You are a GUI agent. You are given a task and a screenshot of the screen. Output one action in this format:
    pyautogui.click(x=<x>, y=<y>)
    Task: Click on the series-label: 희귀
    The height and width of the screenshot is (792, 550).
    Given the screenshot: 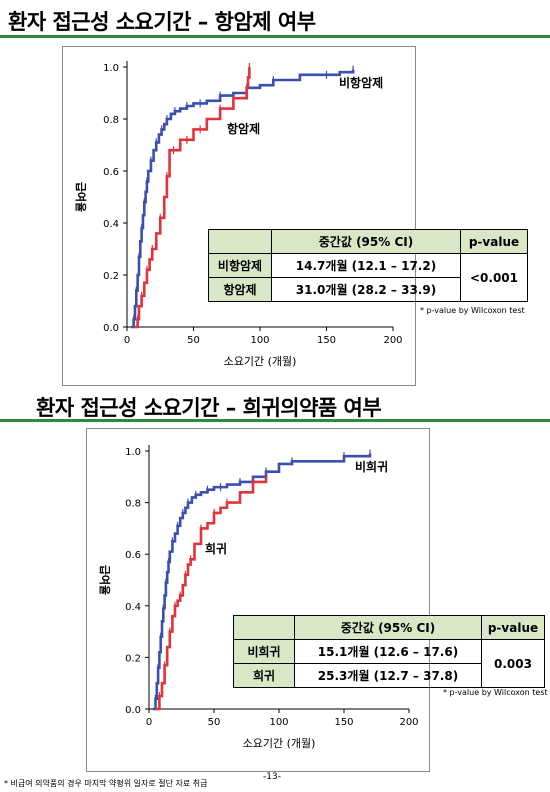 What is the action you would take?
    pyautogui.click(x=216, y=548)
    